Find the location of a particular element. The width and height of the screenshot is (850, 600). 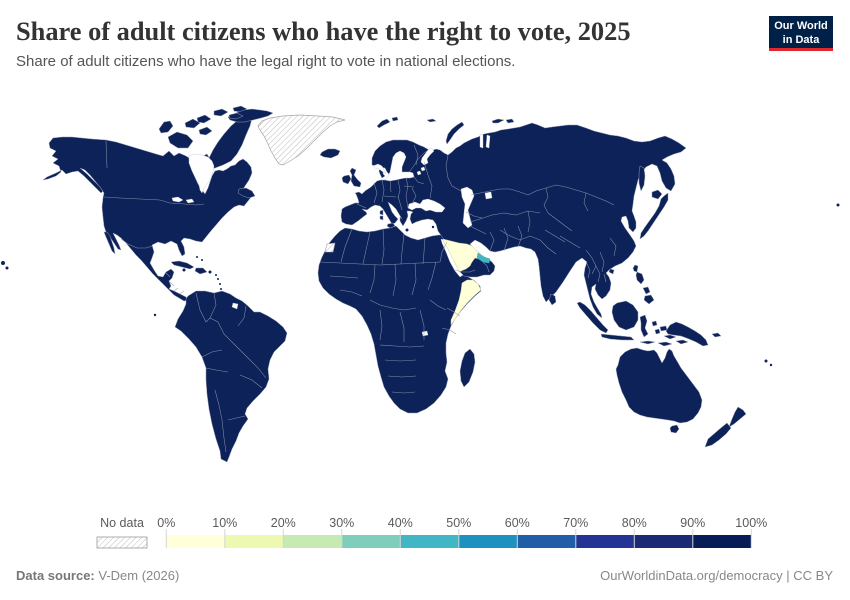

svg-text: 60% is located at coordinates (517, 523).